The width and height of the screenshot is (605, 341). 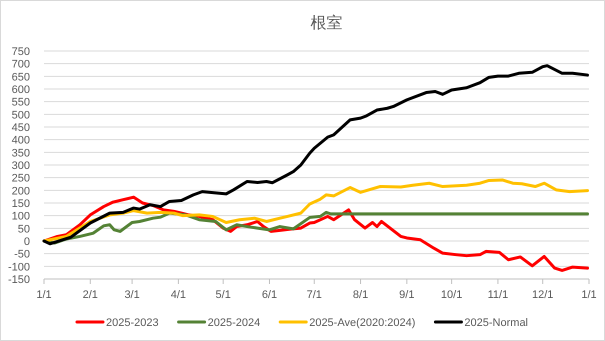 What do you see at coordinates (19, 267) in the screenshot?
I see `y-tick-label: -100` at bounding box center [19, 267].